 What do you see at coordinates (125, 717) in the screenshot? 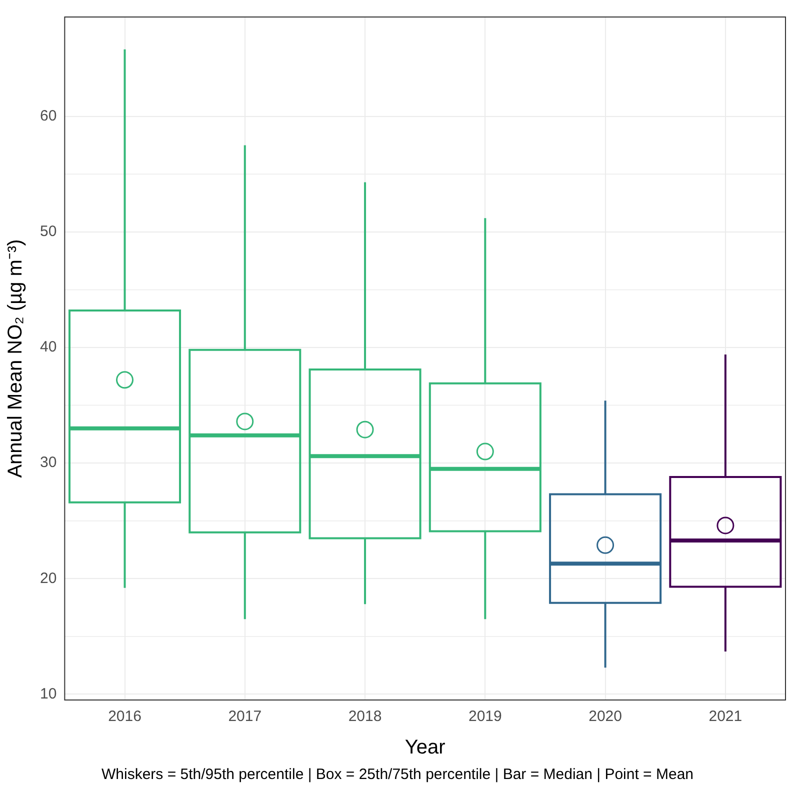
I see `x-tick-label: 2016` at bounding box center [125, 717].